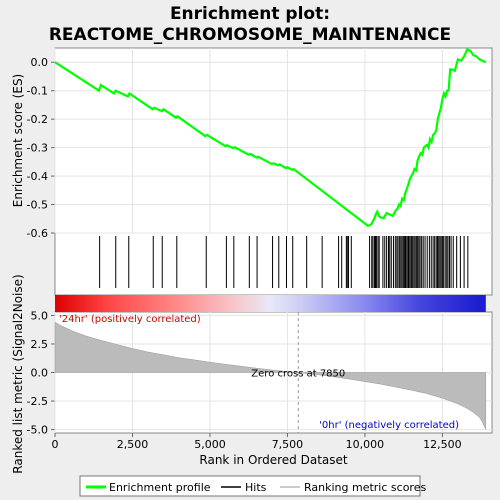 Image resolution: width=500 pixels, height=500 pixels. I want to click on x-tick-label: 2,500, so click(133, 444).